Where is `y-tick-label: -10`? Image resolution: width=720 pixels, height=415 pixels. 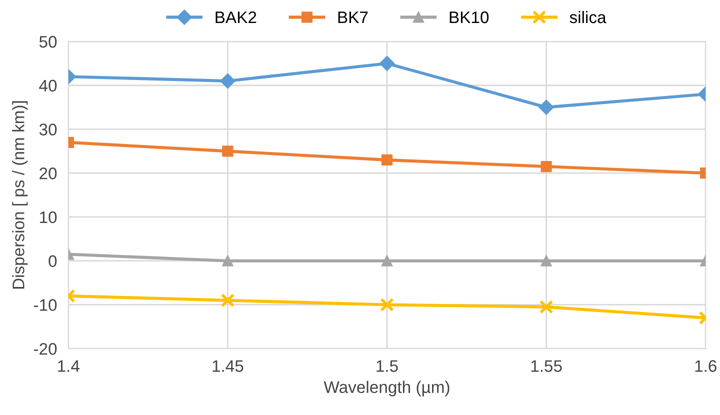 y-tick-label: -10 is located at coordinates (45, 305).